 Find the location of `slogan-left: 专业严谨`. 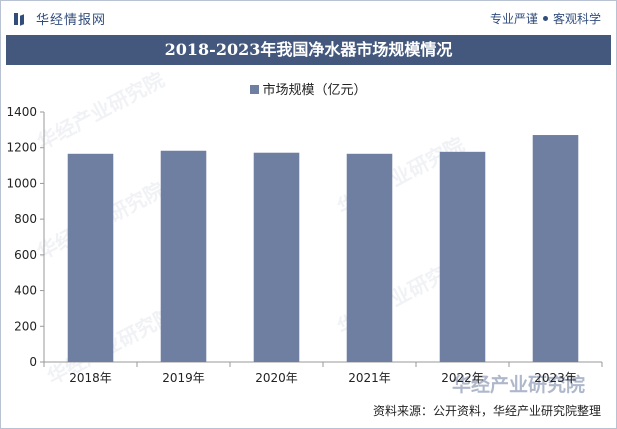

slogan-left: 专业严谨 is located at coordinates (513, 19).